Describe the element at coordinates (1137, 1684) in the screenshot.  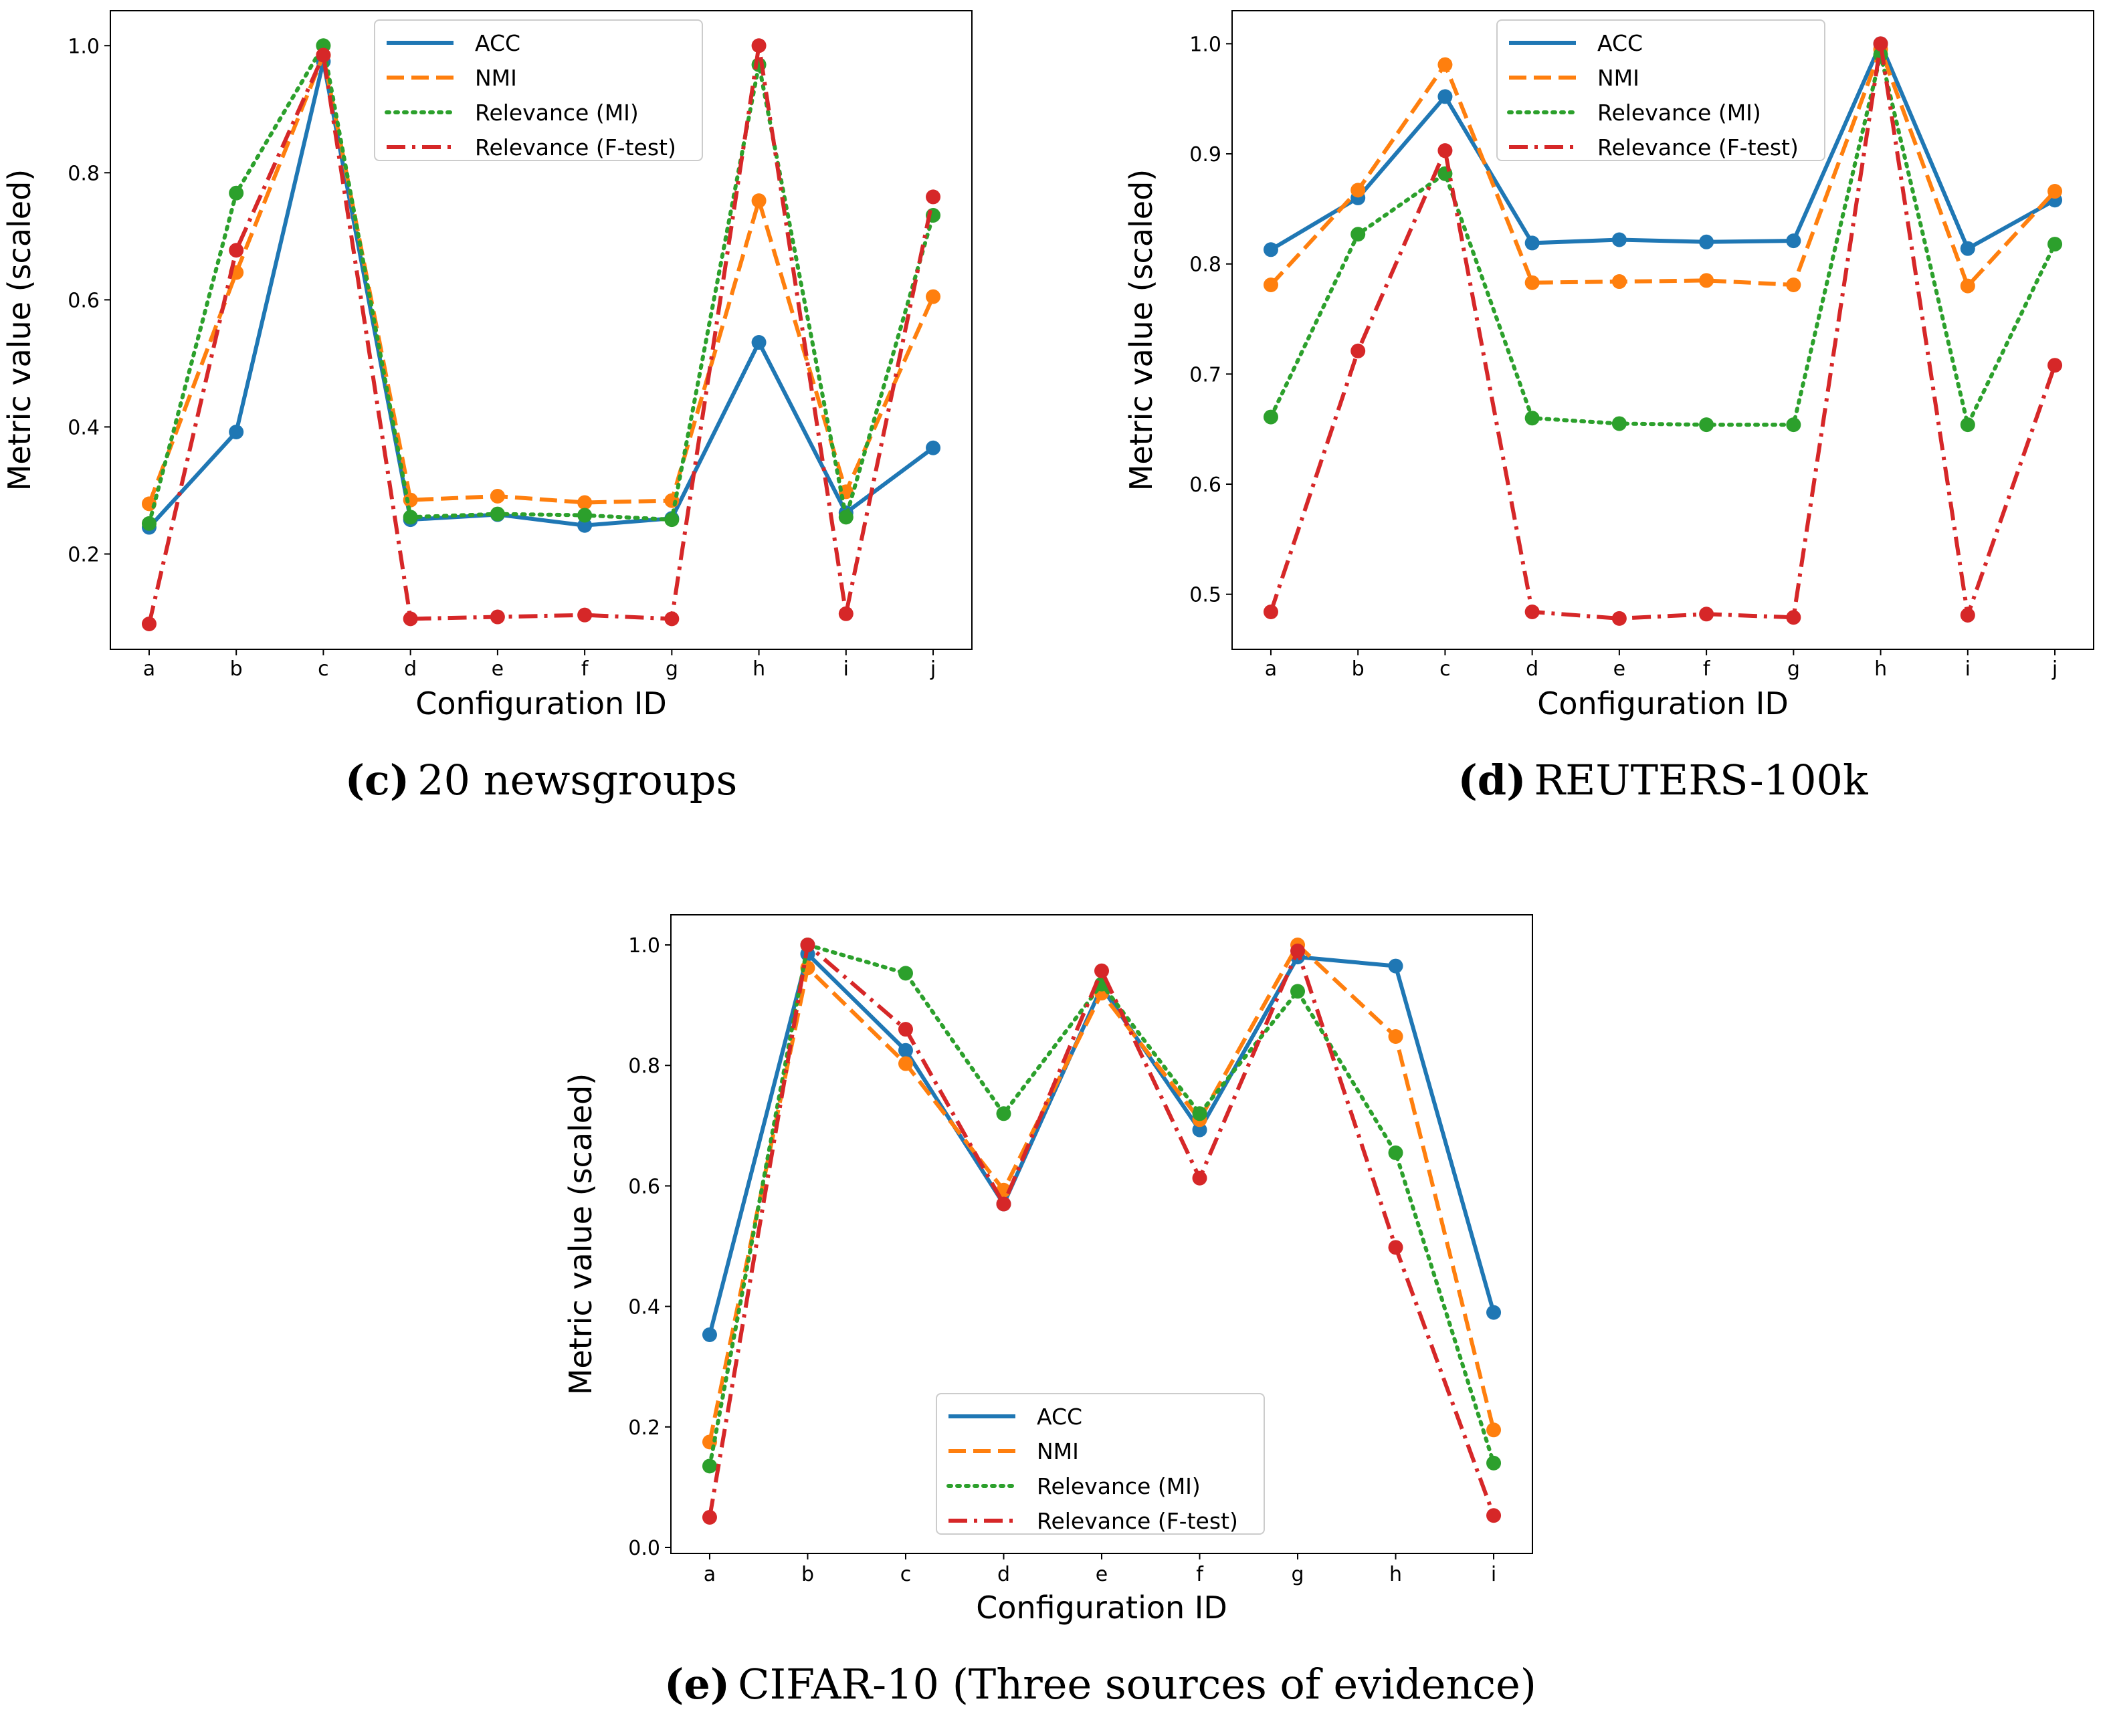
I see `caption-text: CIFAR-10 (Three sources of evidence)` at that location.